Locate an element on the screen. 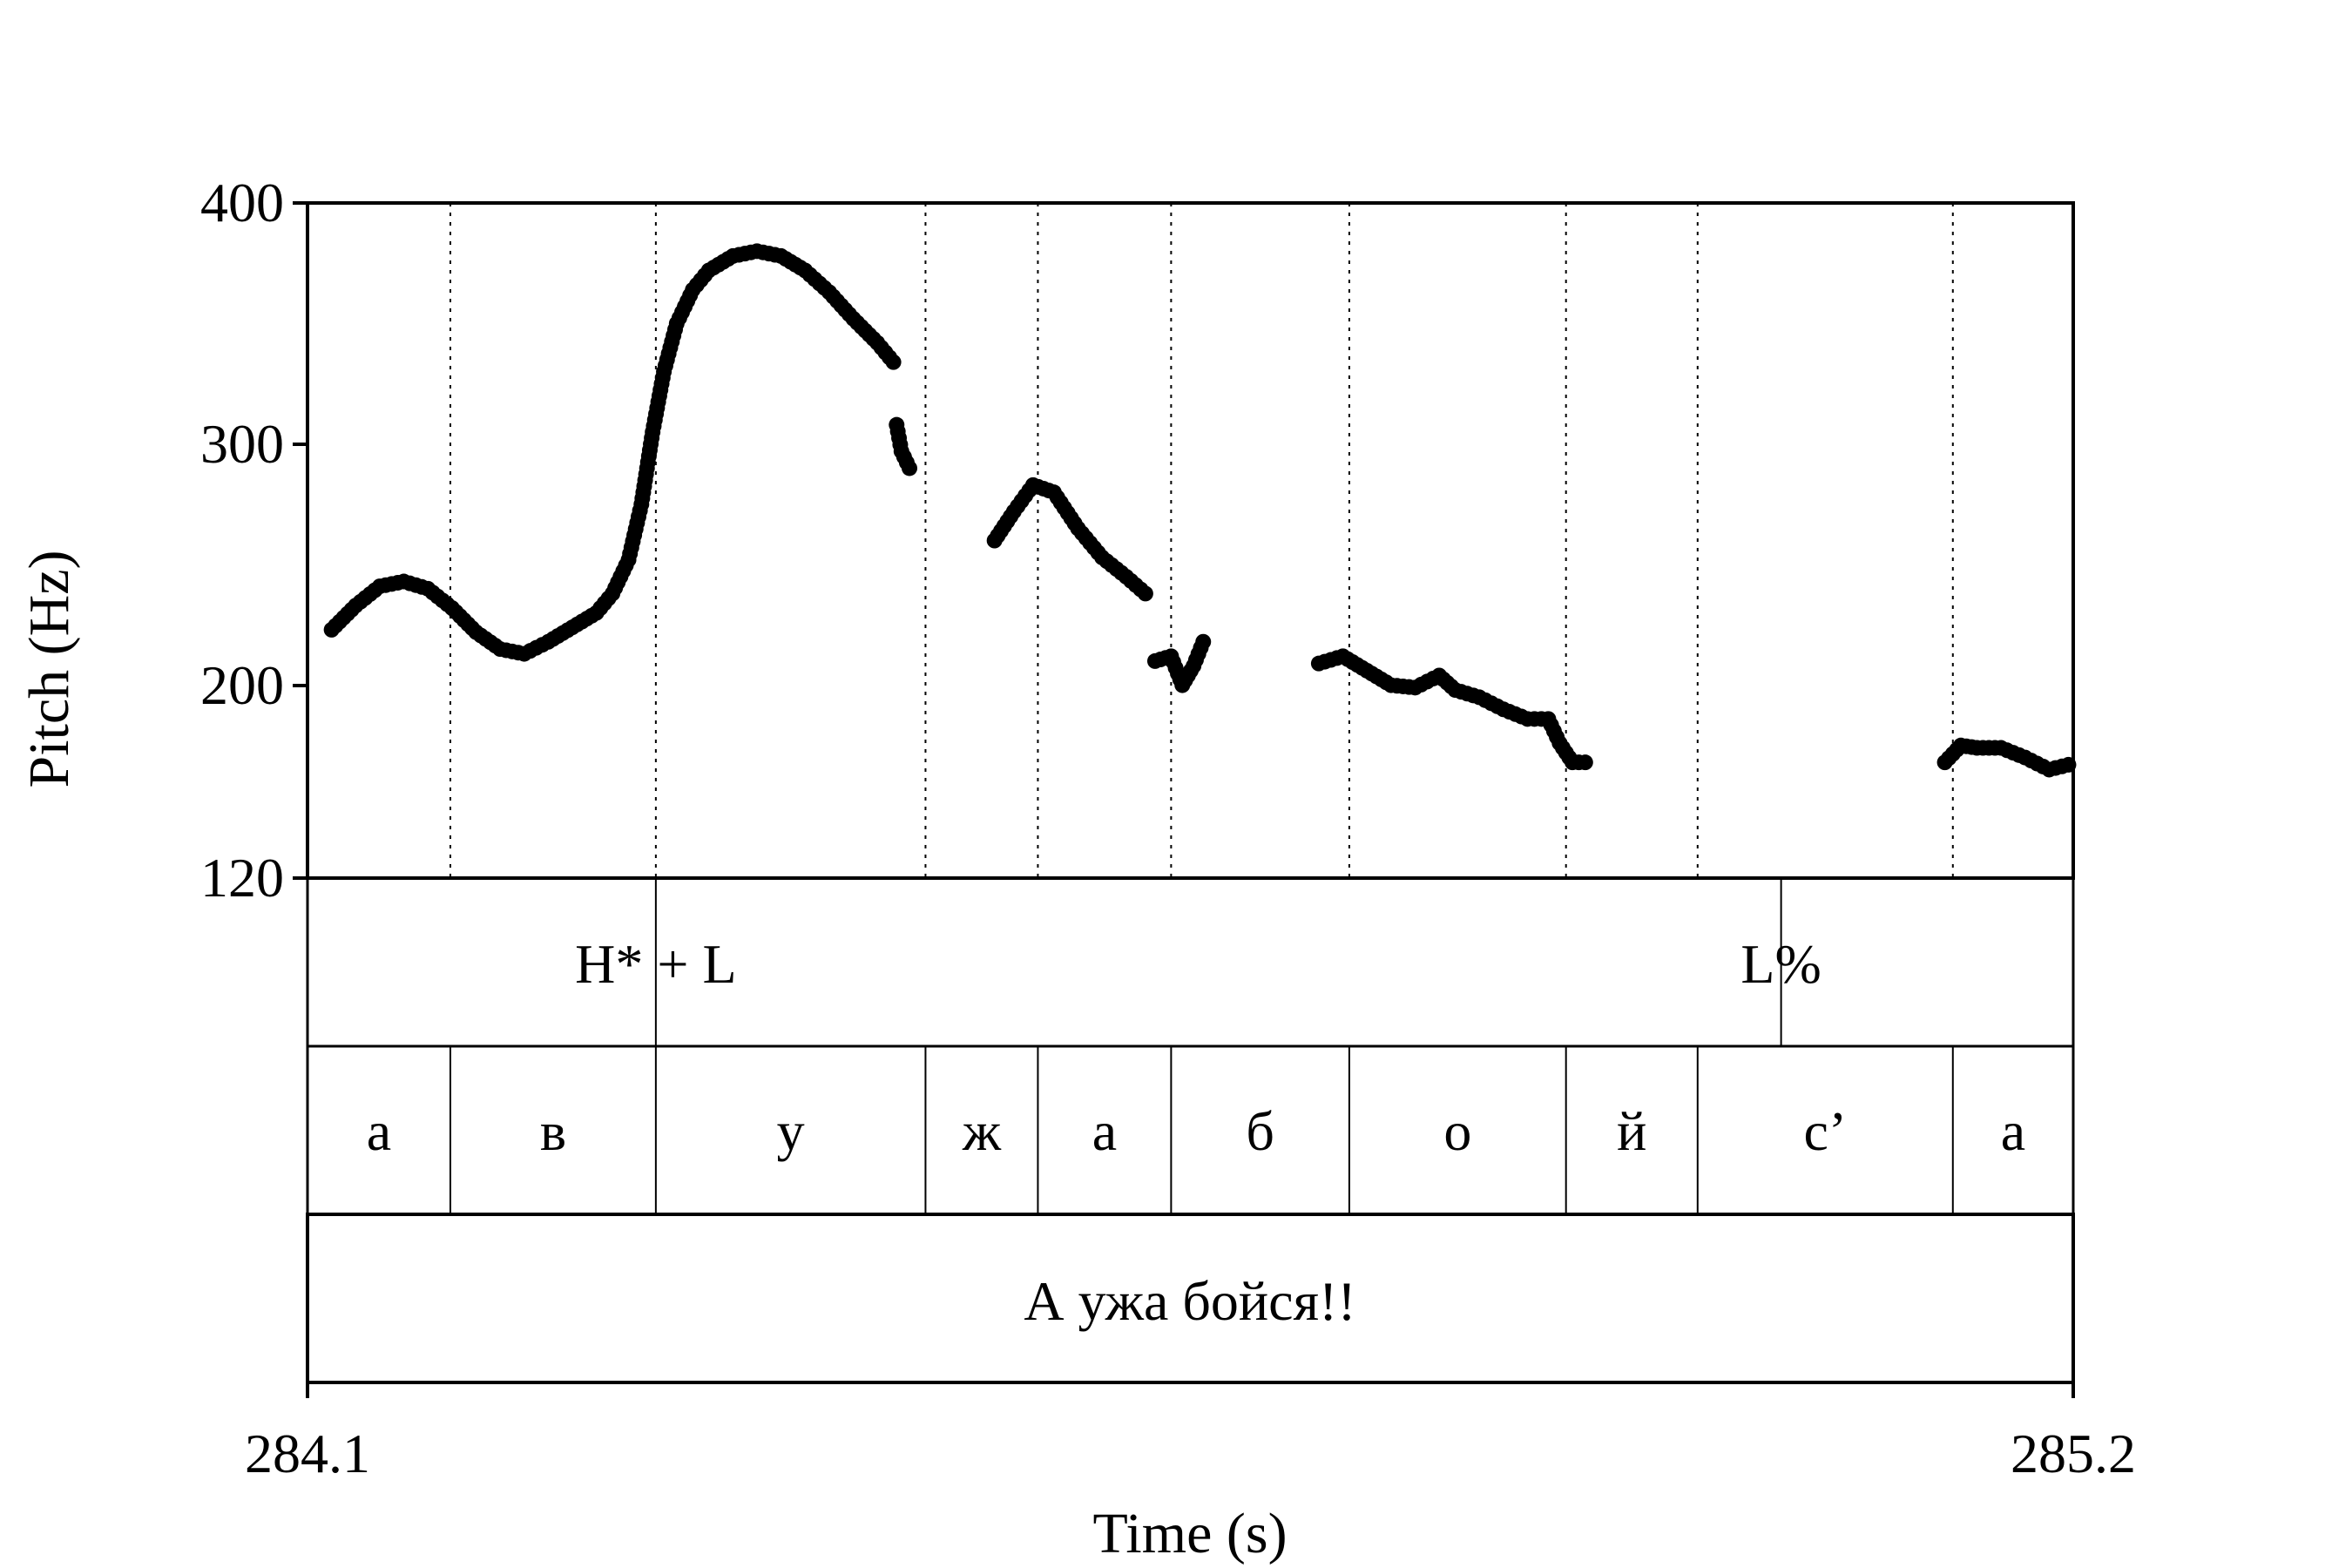 The image size is (2352, 1568). segment-label-0: а is located at coordinates (379, 1131).